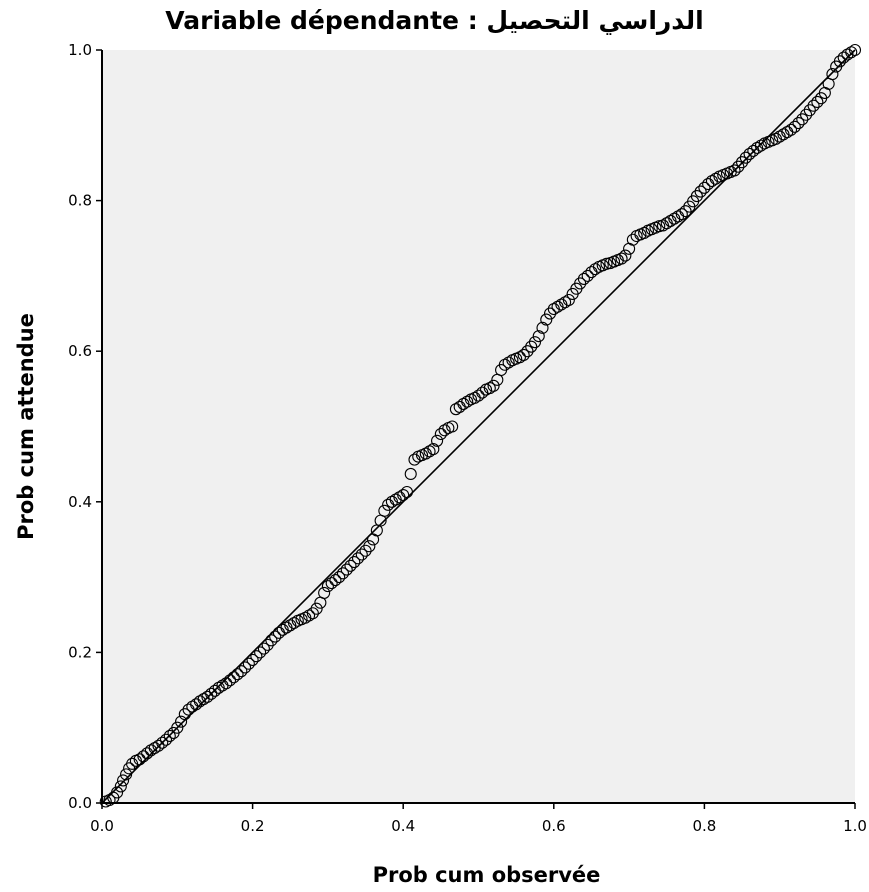 This screenshot has width=869, height=892. I want to click on x-tick-label: 1.0, so click(855, 826).